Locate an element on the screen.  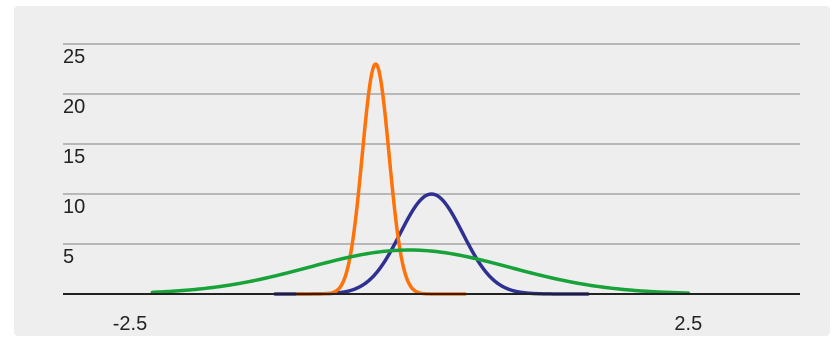
y-tick-label: 10 is located at coordinates (74, 207).